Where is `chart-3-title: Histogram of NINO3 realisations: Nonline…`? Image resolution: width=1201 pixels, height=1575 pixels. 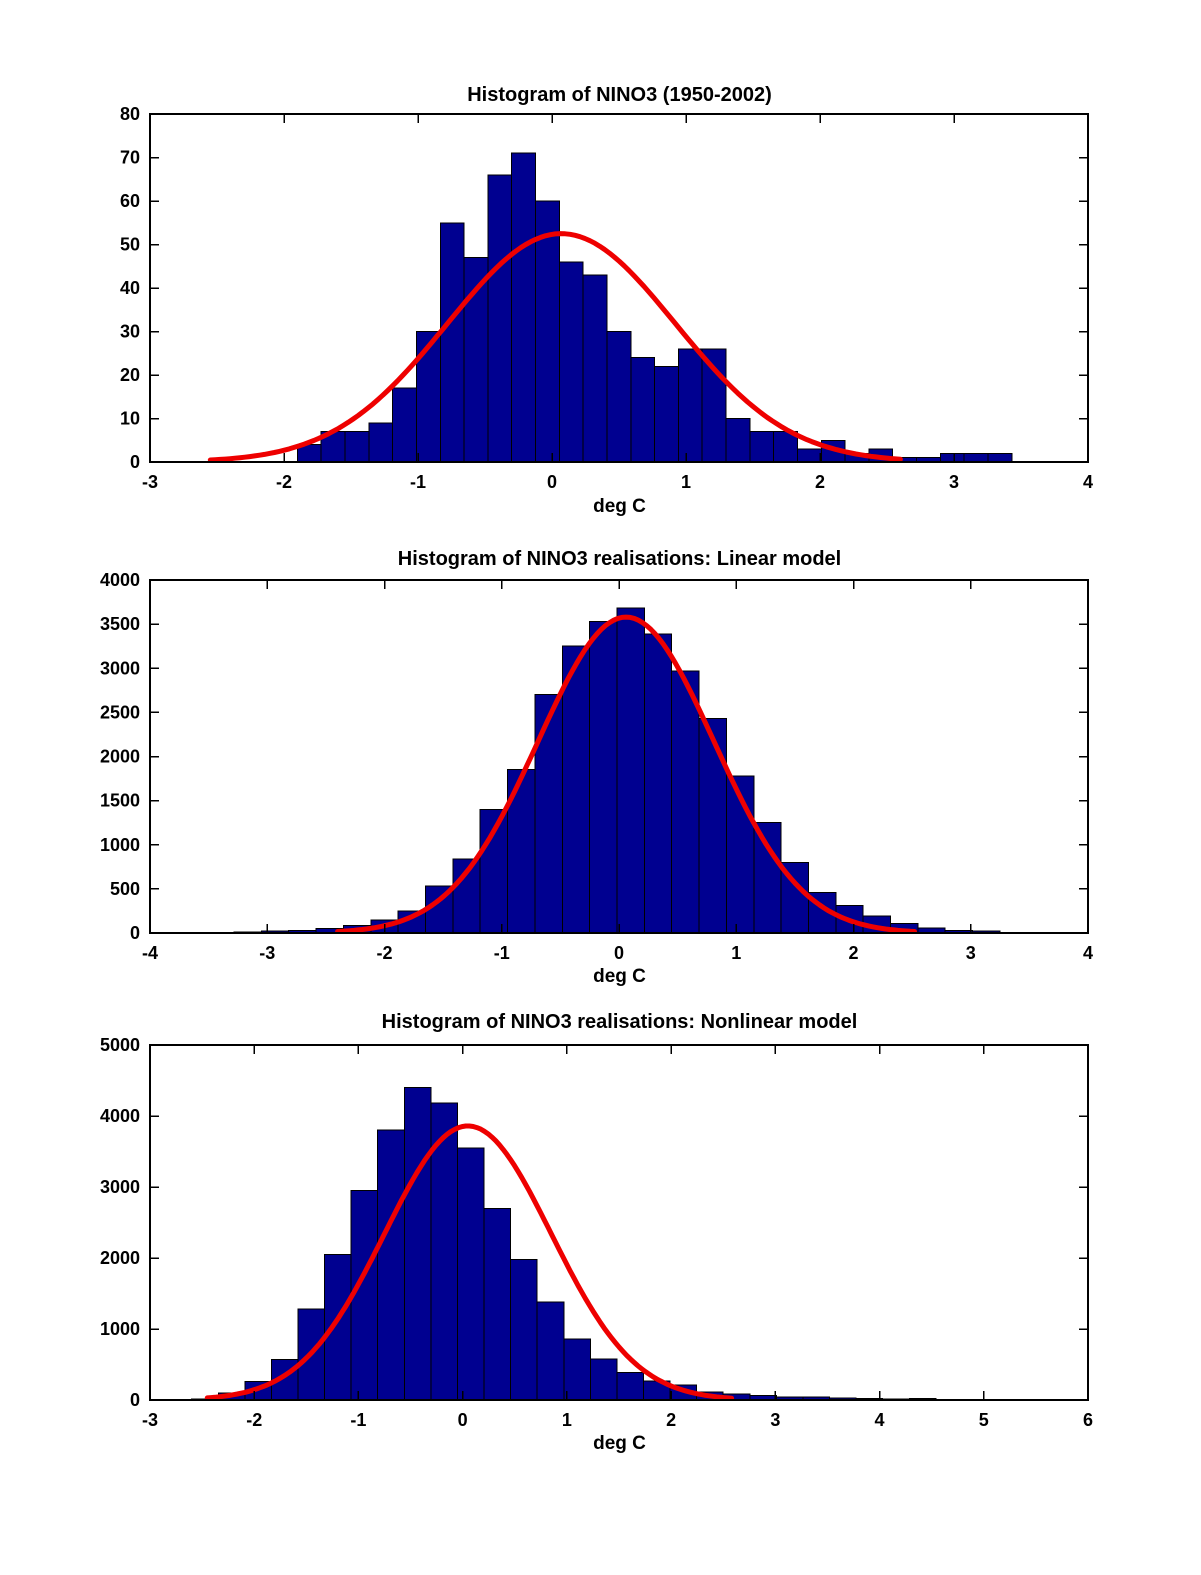 chart-3-title: Histogram of NINO3 realisations: Nonline… is located at coordinates (619, 1022).